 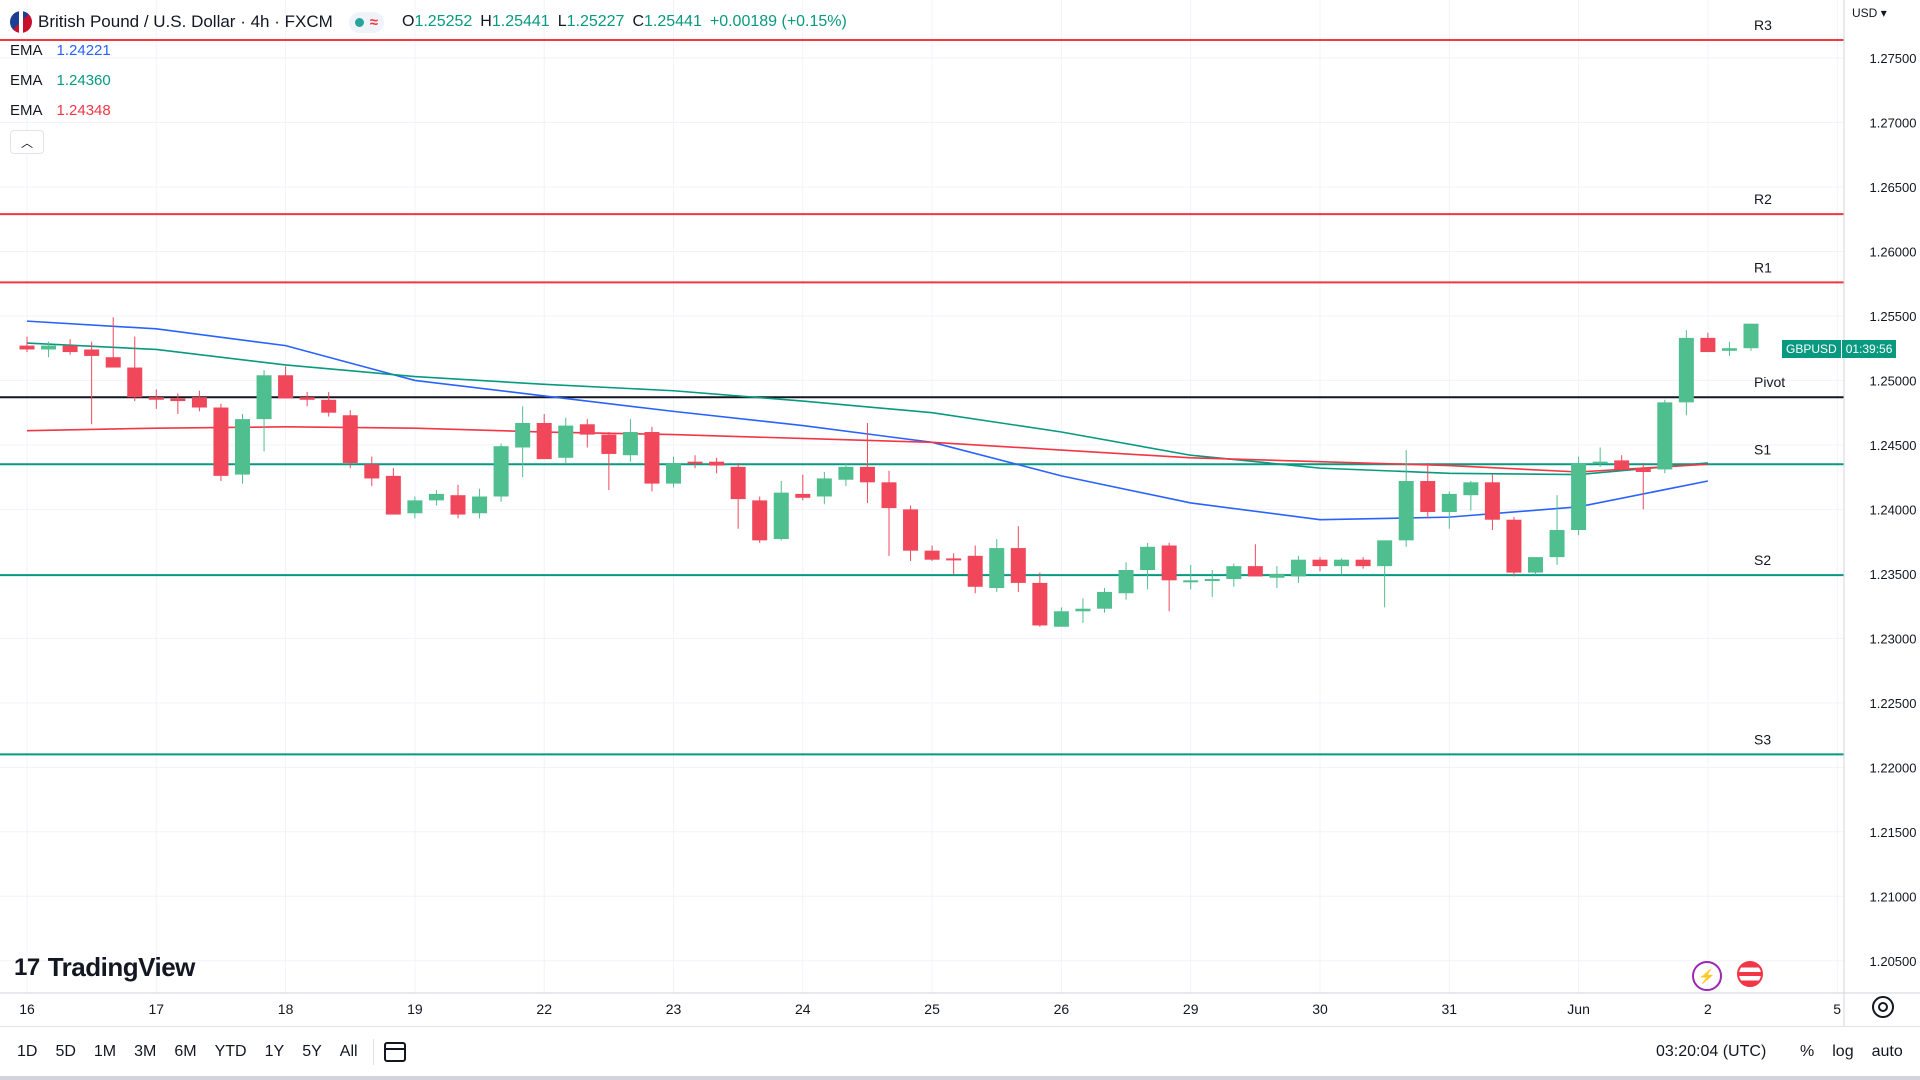 I want to click on price-tick-label: 1.24500, so click(x=1893, y=445).